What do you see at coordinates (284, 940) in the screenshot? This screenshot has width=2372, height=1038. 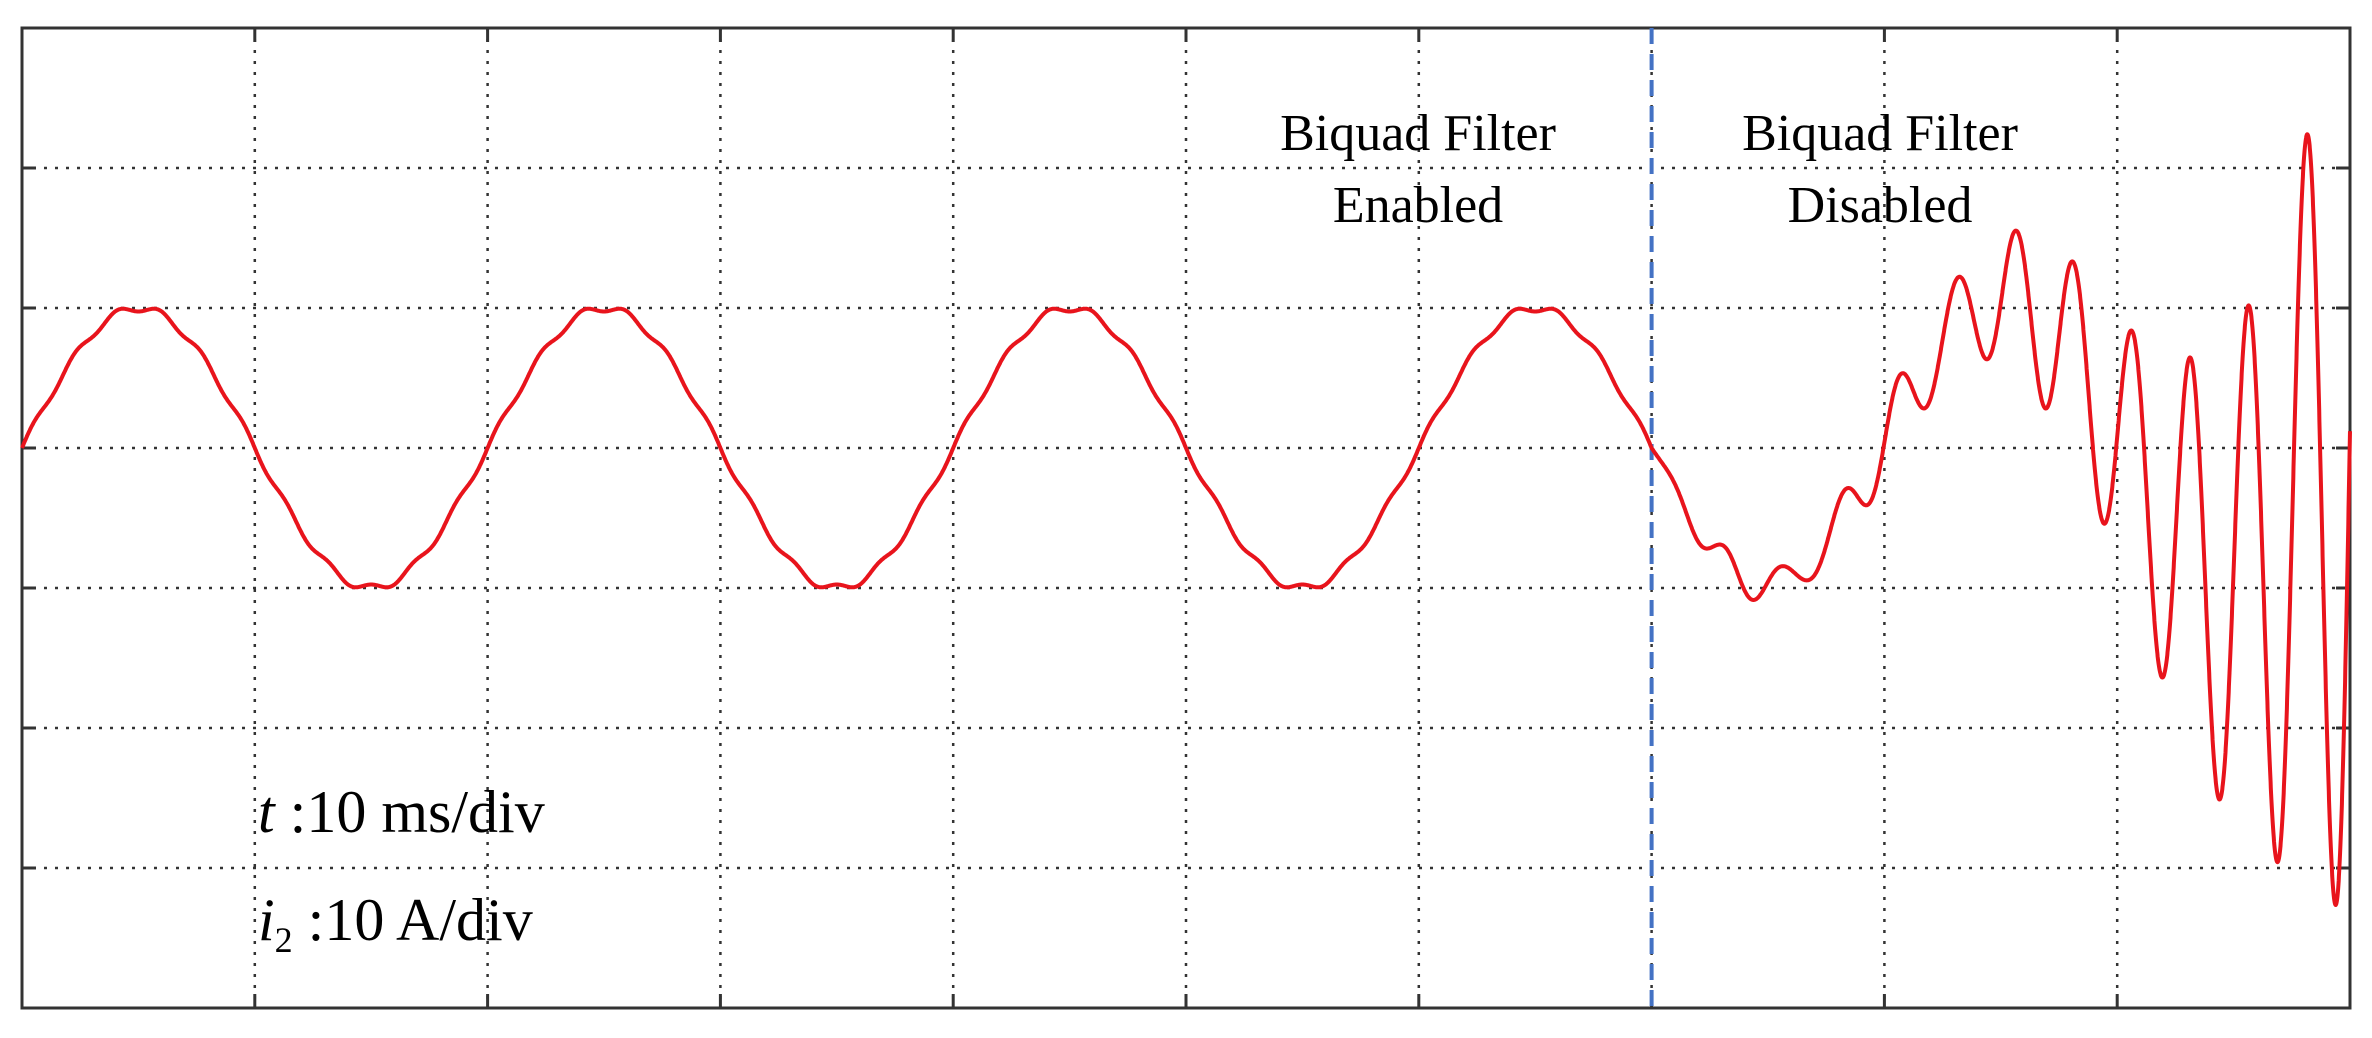 I see `current-subscript: 2` at bounding box center [284, 940].